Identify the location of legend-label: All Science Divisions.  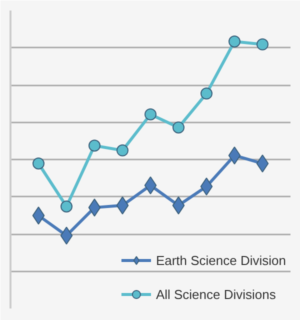
(216, 294).